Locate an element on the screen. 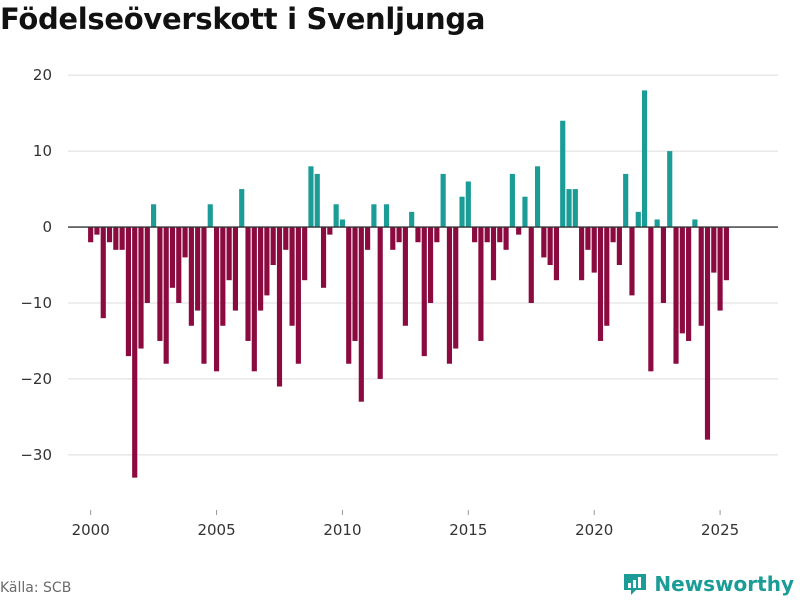 The height and width of the screenshot is (600, 800). x-axis-ticks: 2000 2005 2010 2015 2020 2025 is located at coordinates (405, 524).